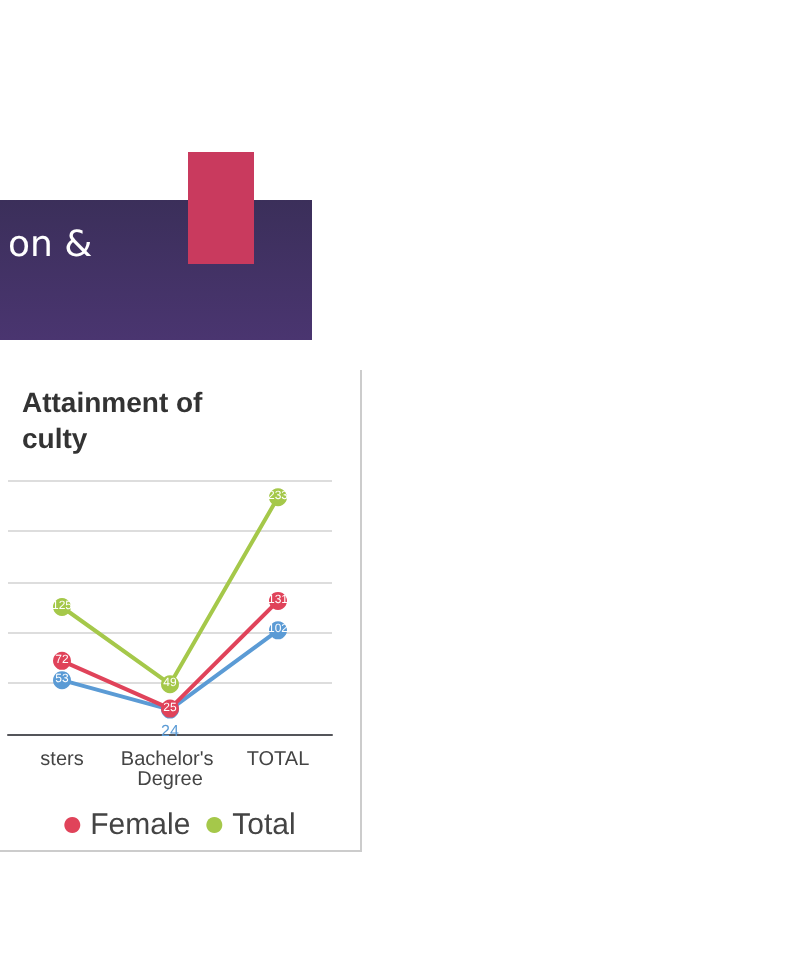  I want to click on legend-label: Total, so click(264, 825).